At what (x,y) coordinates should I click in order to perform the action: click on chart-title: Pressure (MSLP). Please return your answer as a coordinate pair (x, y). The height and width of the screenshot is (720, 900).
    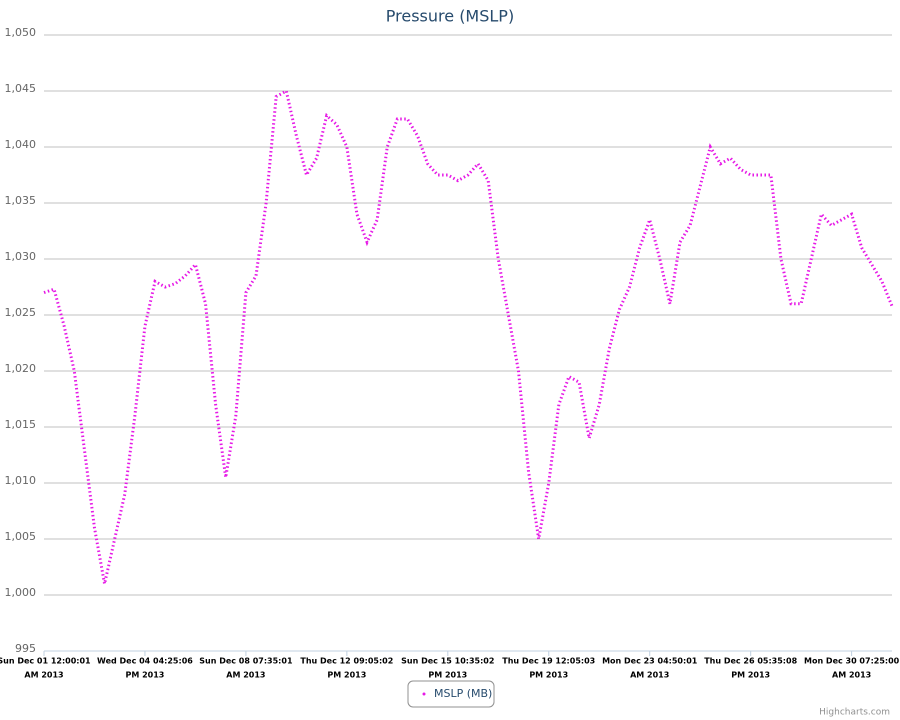
    Looking at the image, I should click on (450, 16).